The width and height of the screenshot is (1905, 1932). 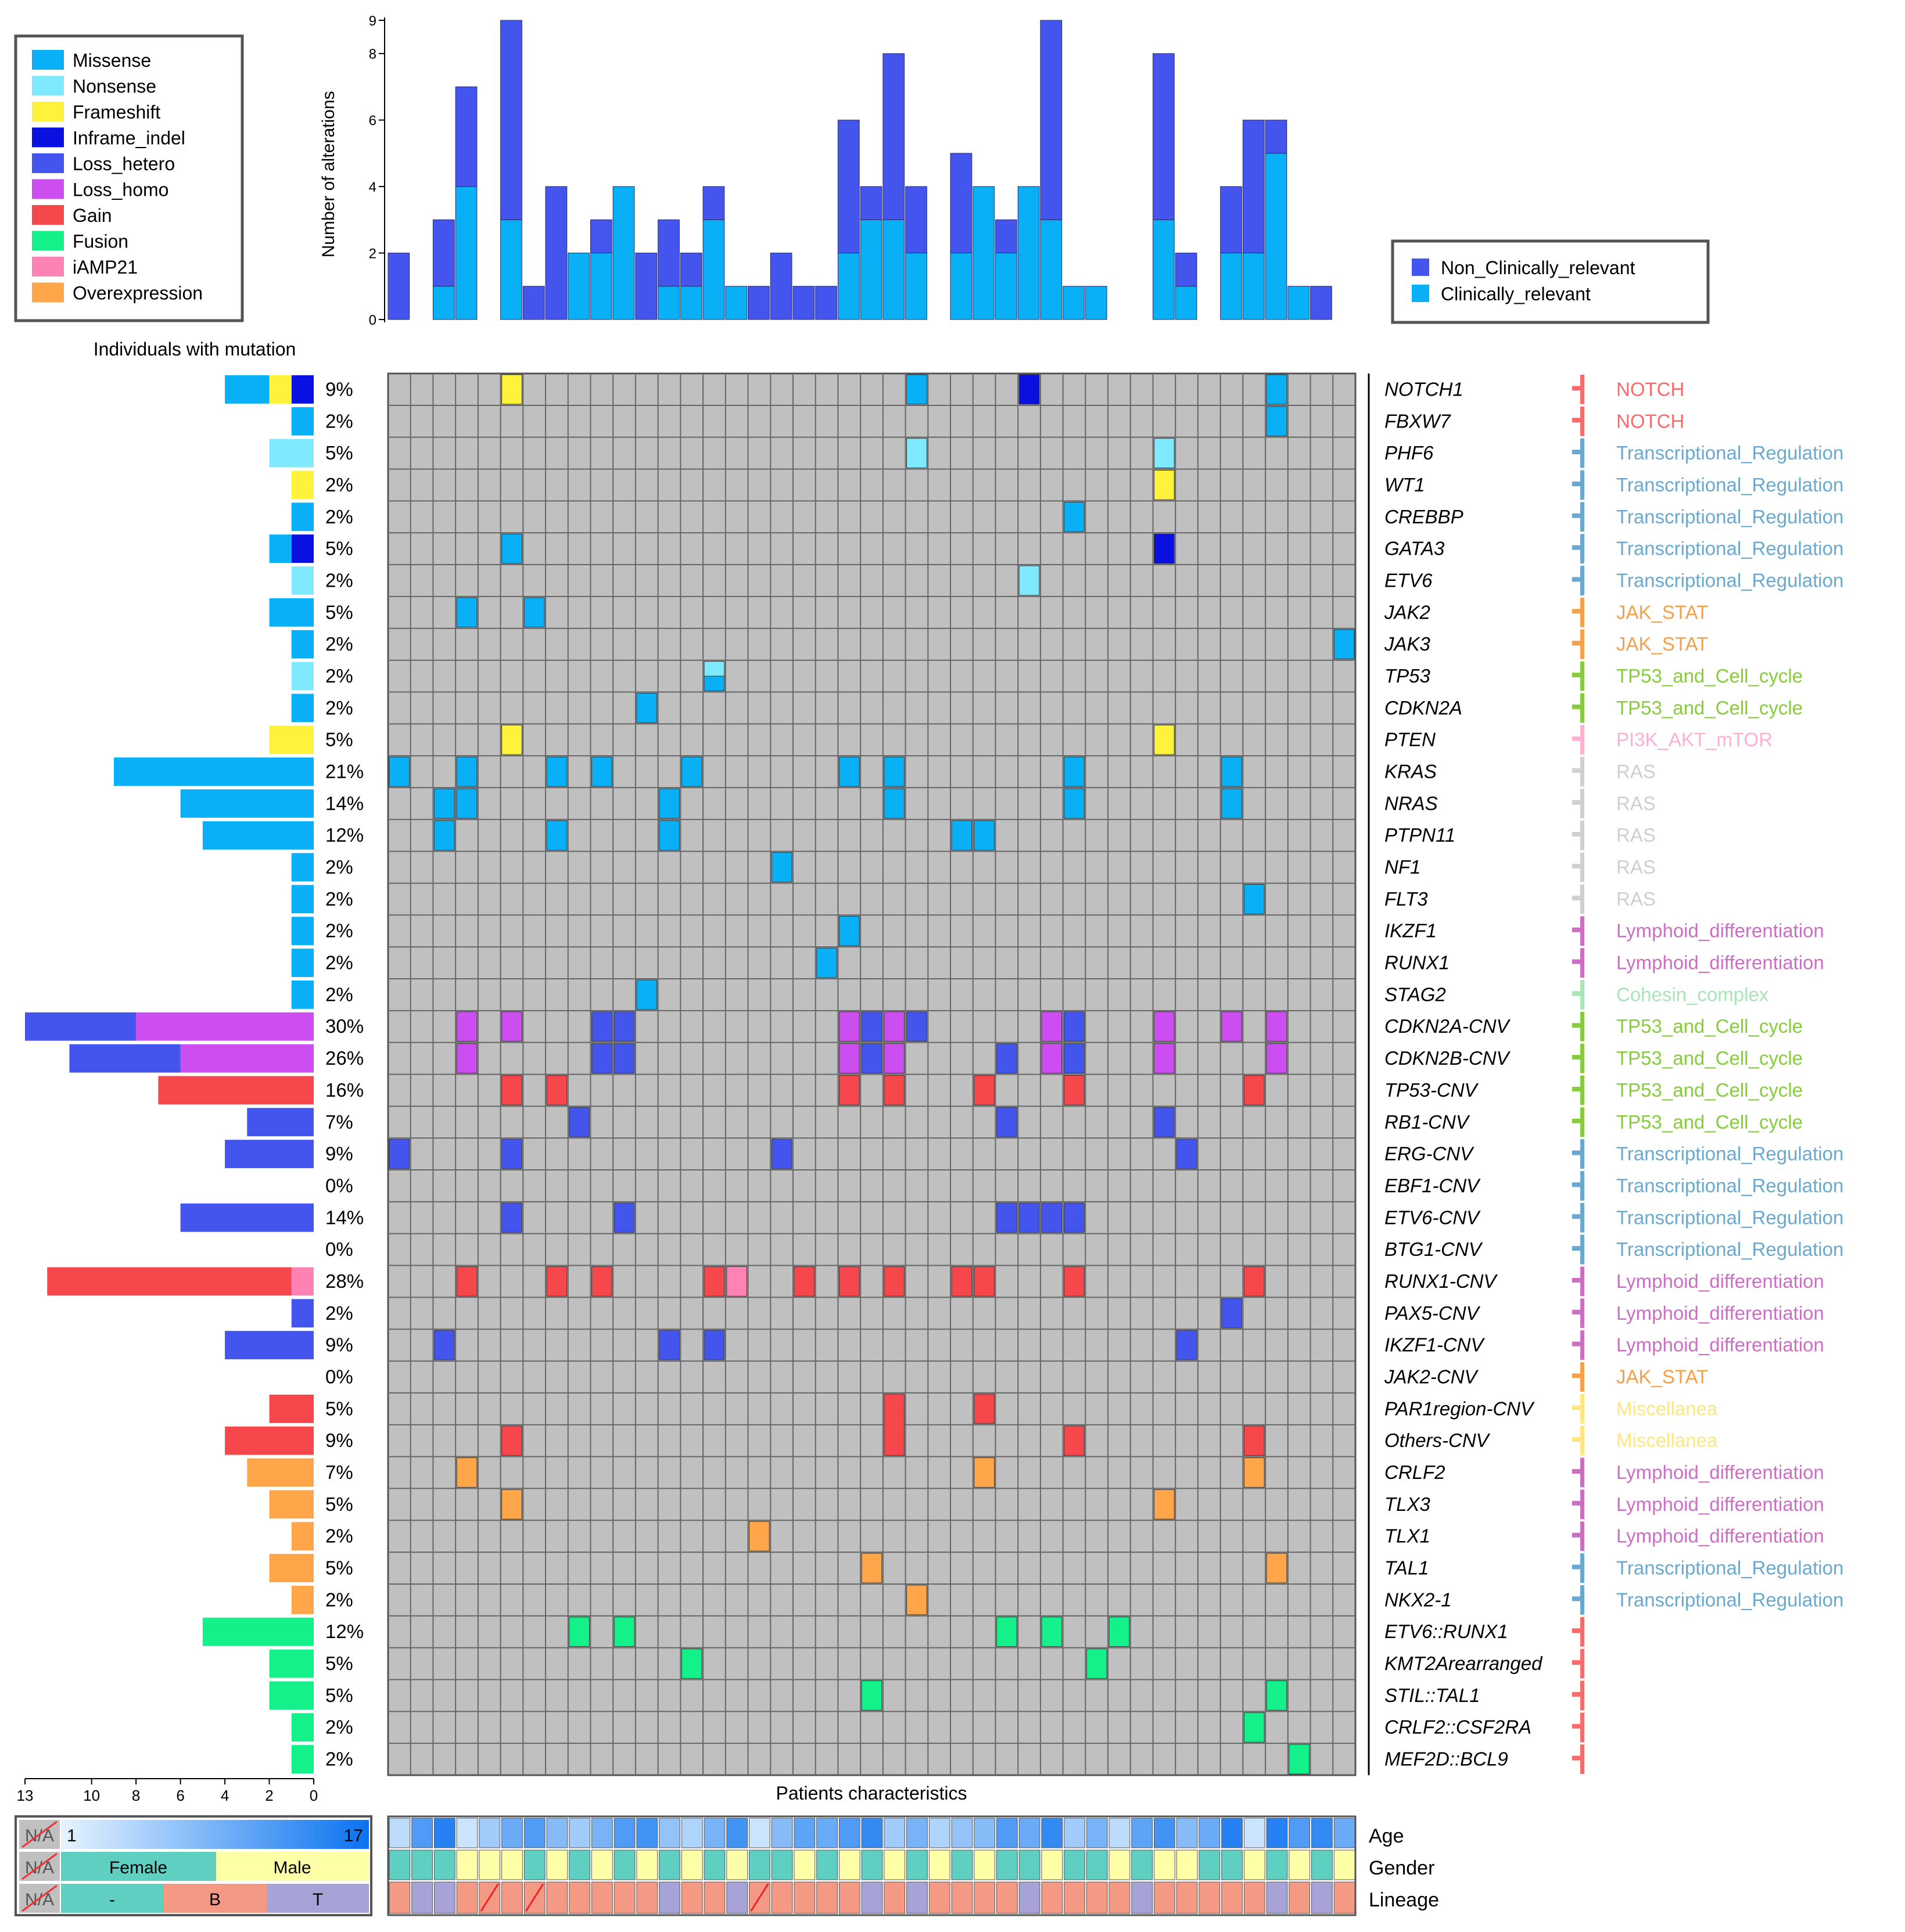 I want to click on side-bar-frameshift, so click(x=280, y=389).